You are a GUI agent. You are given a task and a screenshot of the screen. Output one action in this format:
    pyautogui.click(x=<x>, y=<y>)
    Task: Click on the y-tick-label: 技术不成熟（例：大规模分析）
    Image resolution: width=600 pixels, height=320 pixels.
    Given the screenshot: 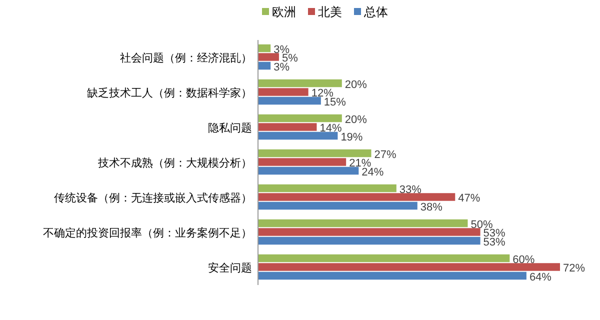 What is the action you would take?
    pyautogui.click(x=174, y=163)
    